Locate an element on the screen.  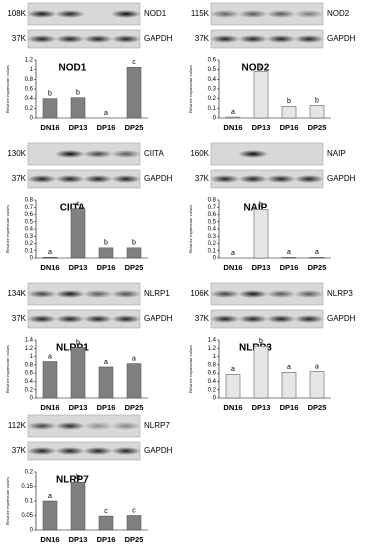
blot-size: 112K is located at coordinates (17, 425).